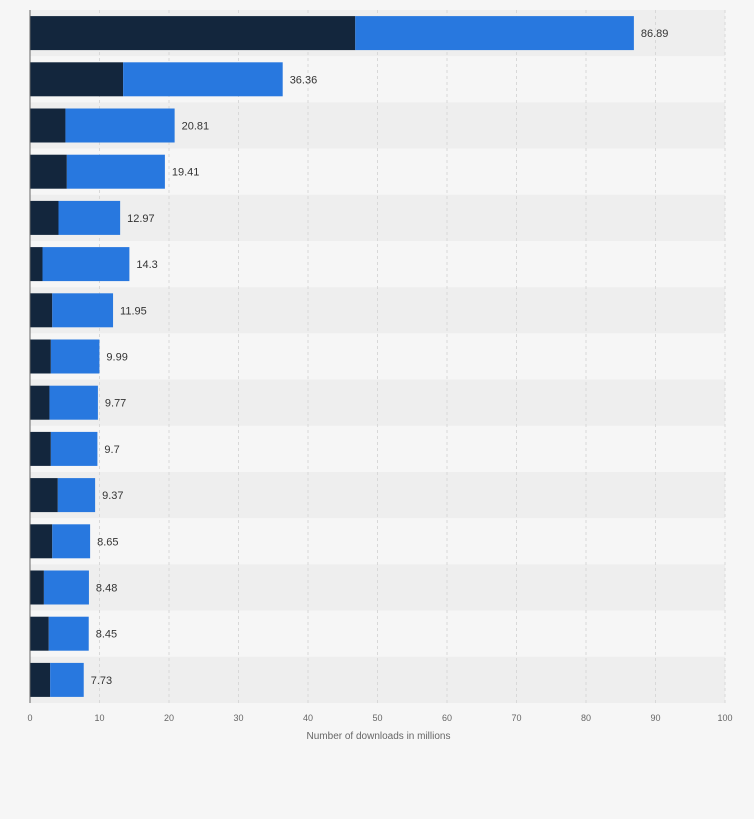 The image size is (754, 819). Describe the element at coordinates (196, 127) in the screenshot. I see `data-label: 20.81` at that location.